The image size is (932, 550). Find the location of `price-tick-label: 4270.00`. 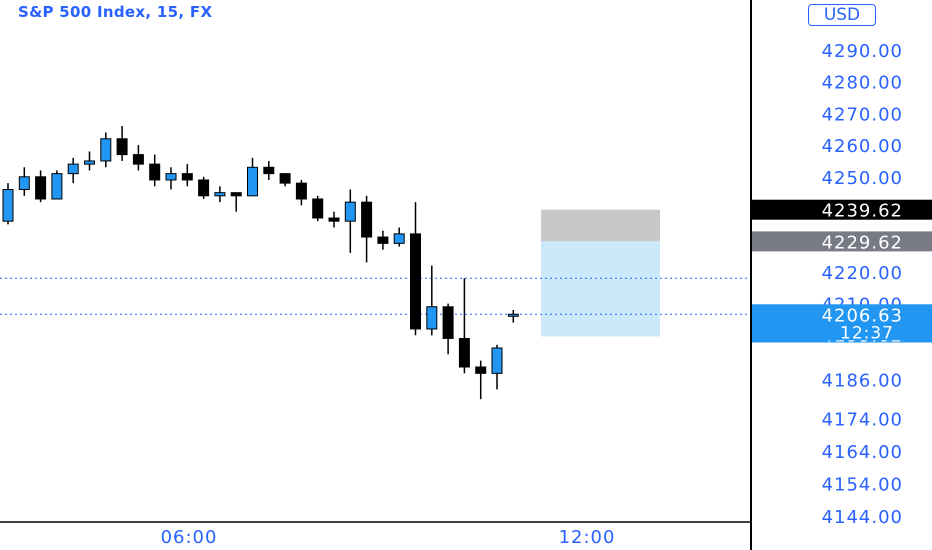

price-tick-label: 4270.00 is located at coordinates (862, 114).